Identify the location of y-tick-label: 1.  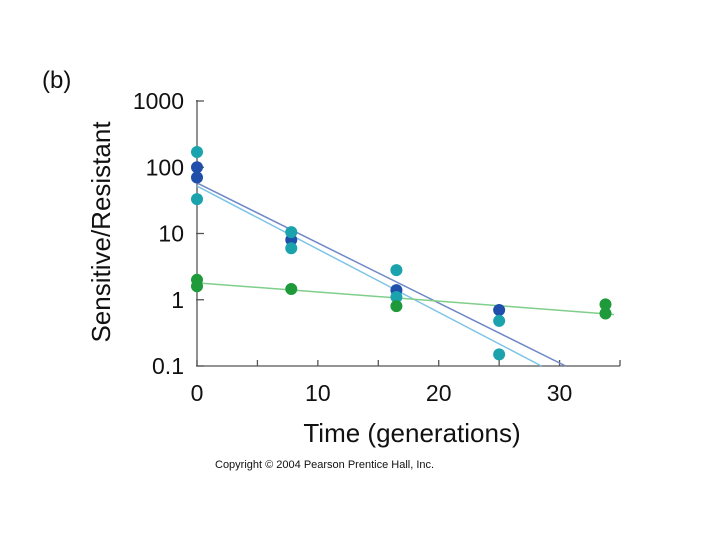
(177, 300).